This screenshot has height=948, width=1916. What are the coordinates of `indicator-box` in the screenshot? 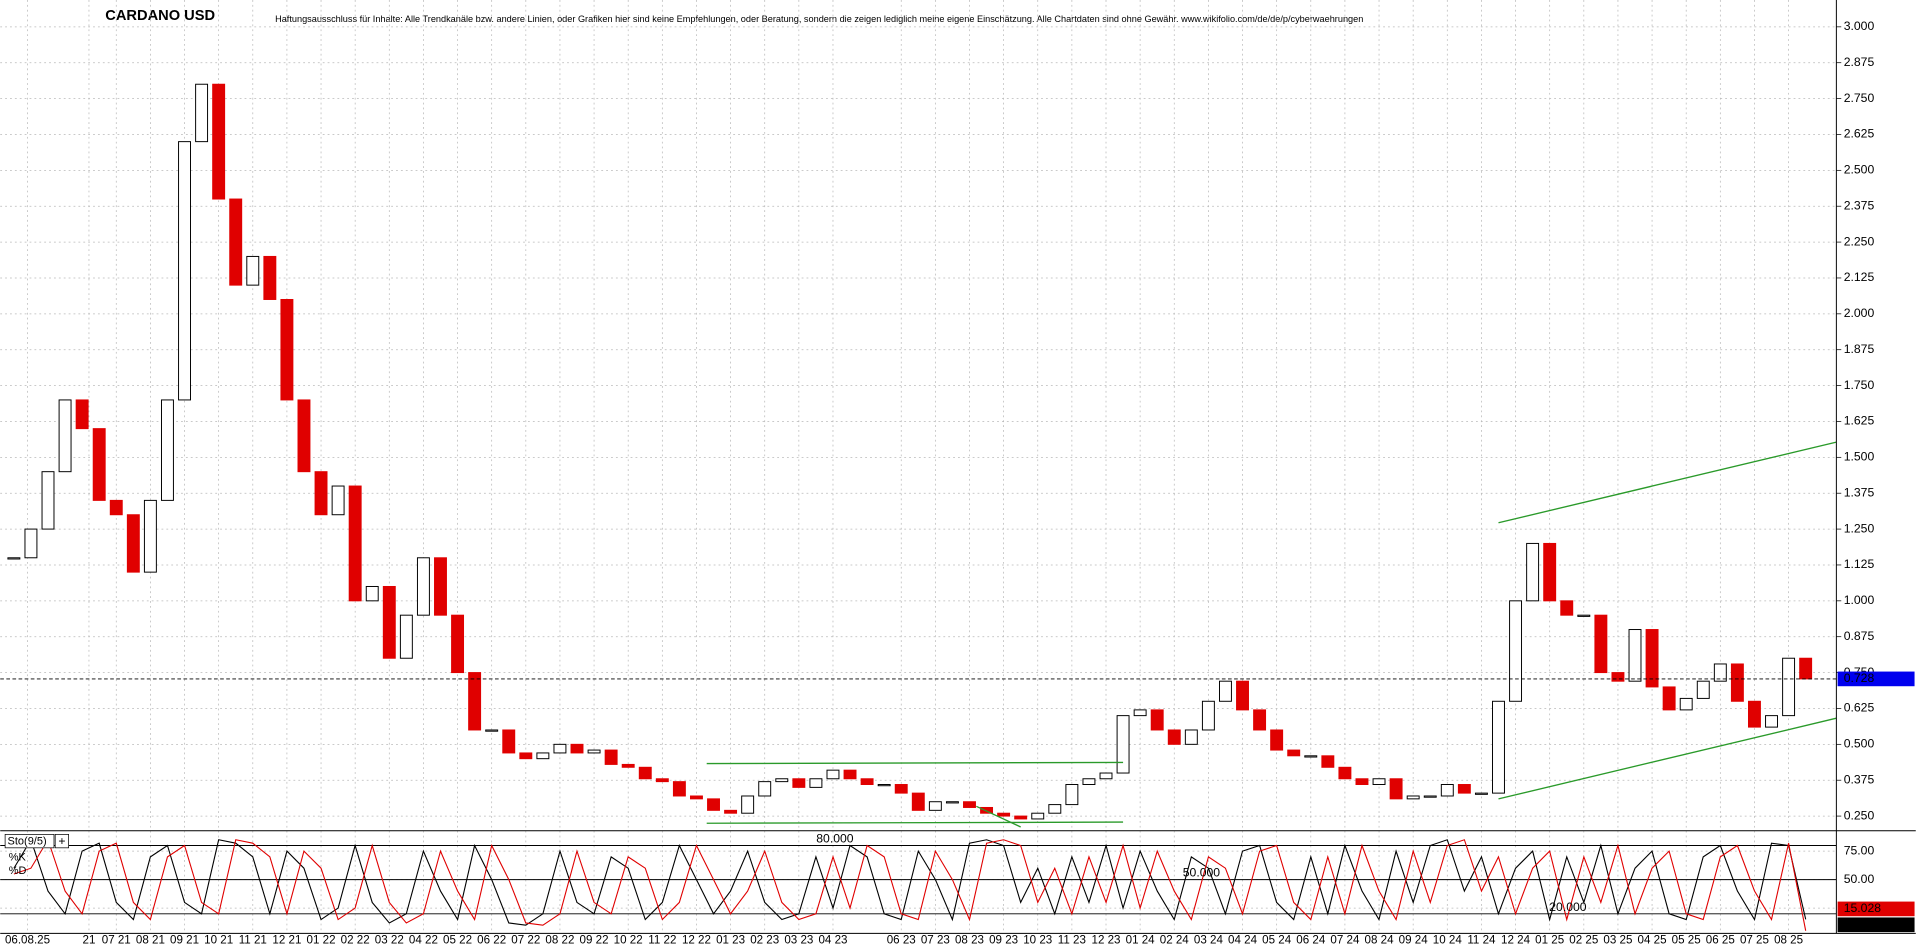 It's located at (29, 841).